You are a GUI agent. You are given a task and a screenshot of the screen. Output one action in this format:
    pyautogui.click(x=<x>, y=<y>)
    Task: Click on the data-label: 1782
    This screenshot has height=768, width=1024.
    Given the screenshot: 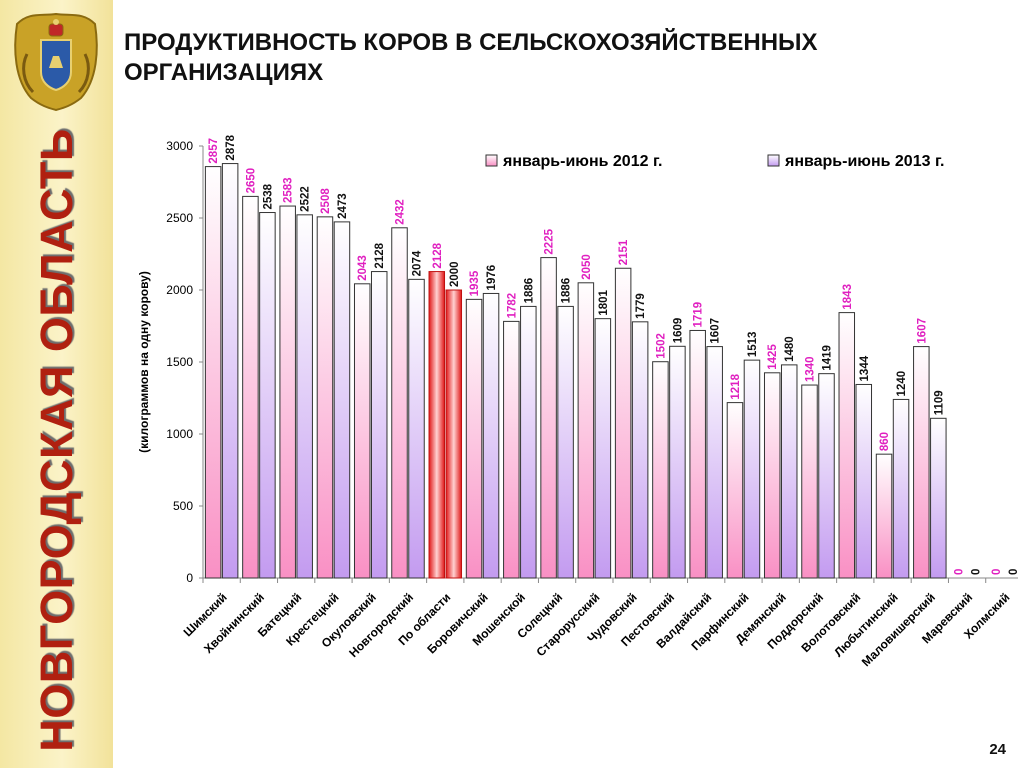 What is the action you would take?
    pyautogui.click(x=512, y=306)
    